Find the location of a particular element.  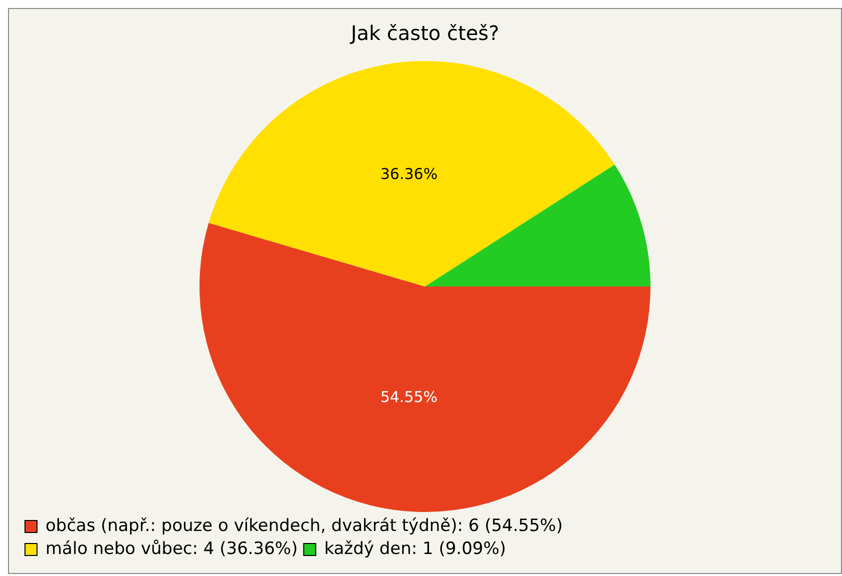

legend-label: občas (např.: pouze o víkendech, dvakrát týdně): 6 (54.55%) is located at coordinates (304, 526).